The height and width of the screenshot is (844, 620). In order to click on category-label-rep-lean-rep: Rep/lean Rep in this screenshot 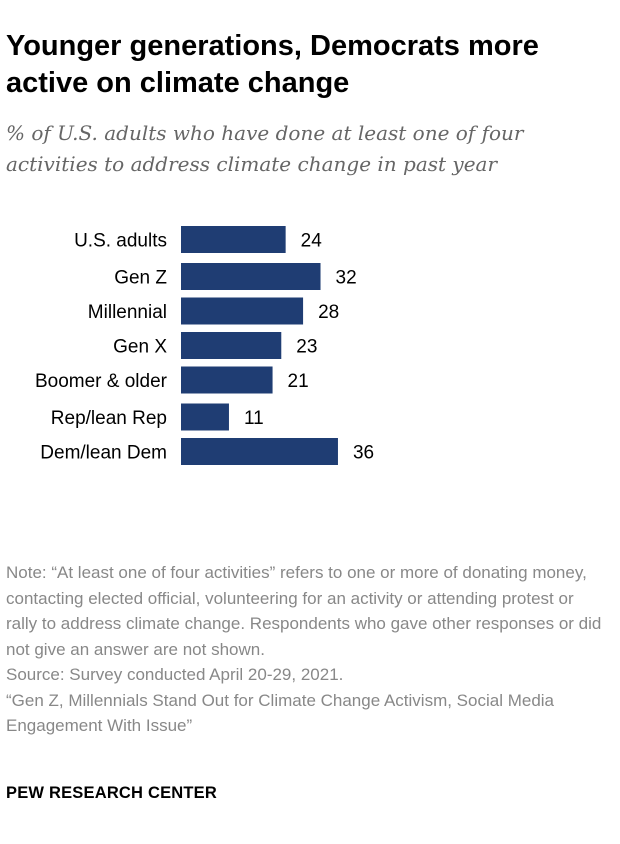, I will do `click(109, 418)`.